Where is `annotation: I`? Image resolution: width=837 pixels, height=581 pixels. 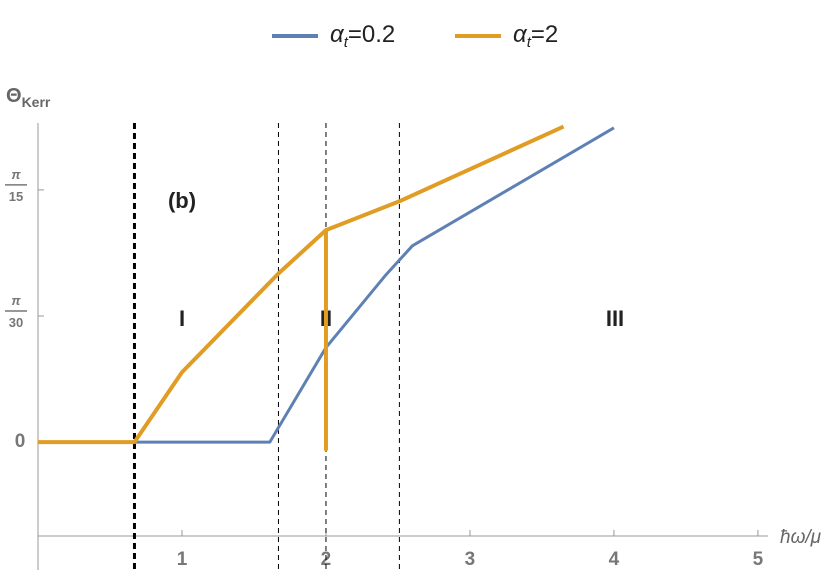 annotation: I is located at coordinates (182, 318).